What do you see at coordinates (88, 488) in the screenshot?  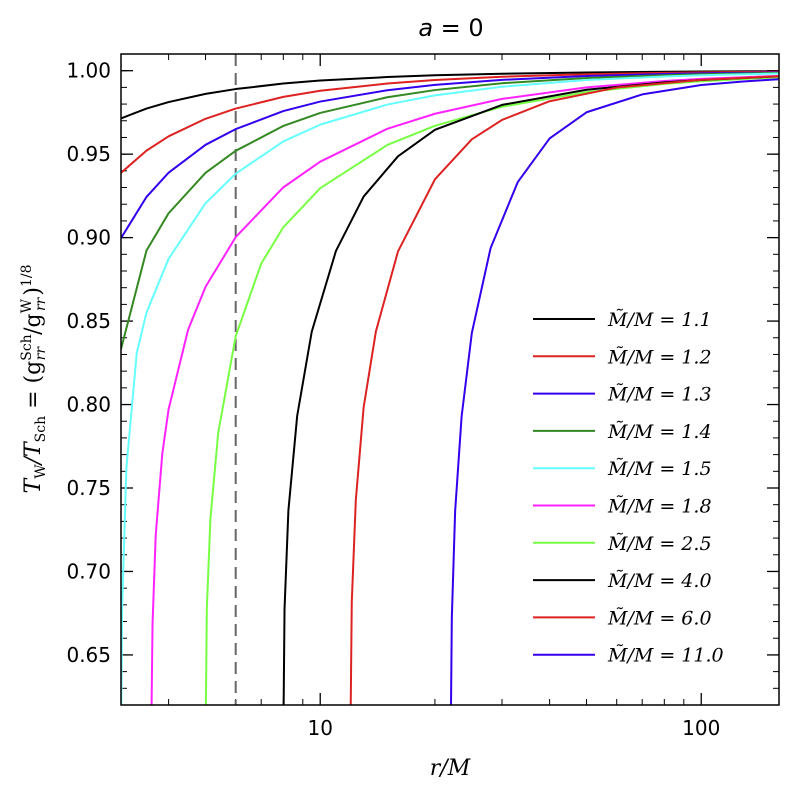 I see `y-tick-label: 0.75` at bounding box center [88, 488].